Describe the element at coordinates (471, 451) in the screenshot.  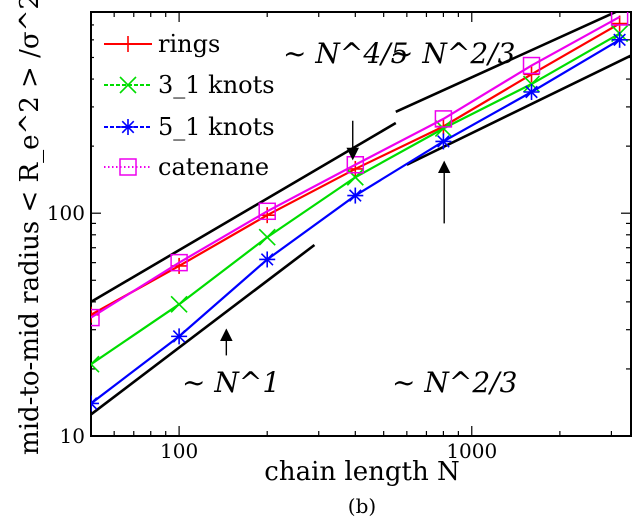
I see `x-tick-label: 1000` at that location.